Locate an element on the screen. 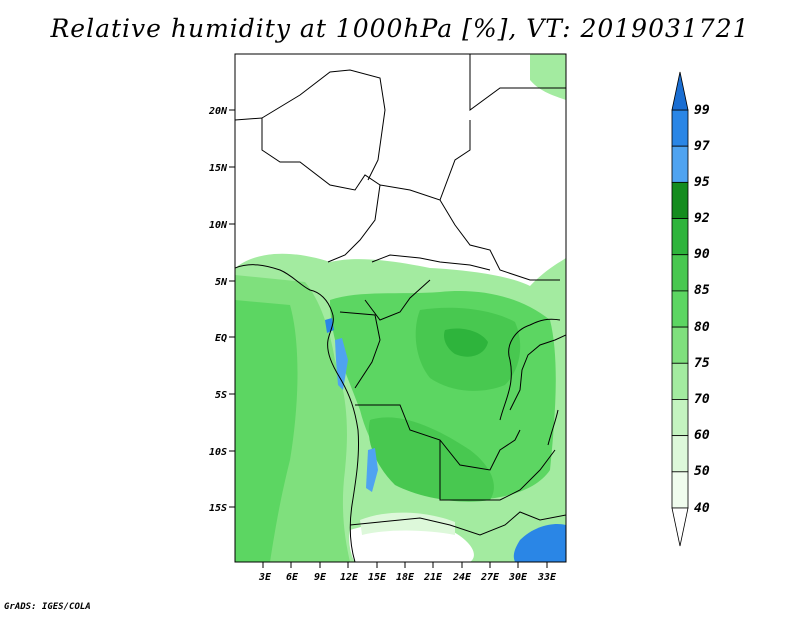 The height and width of the screenshot is (618, 800). colorbar-bottom-arrow is located at coordinates (680, 527).